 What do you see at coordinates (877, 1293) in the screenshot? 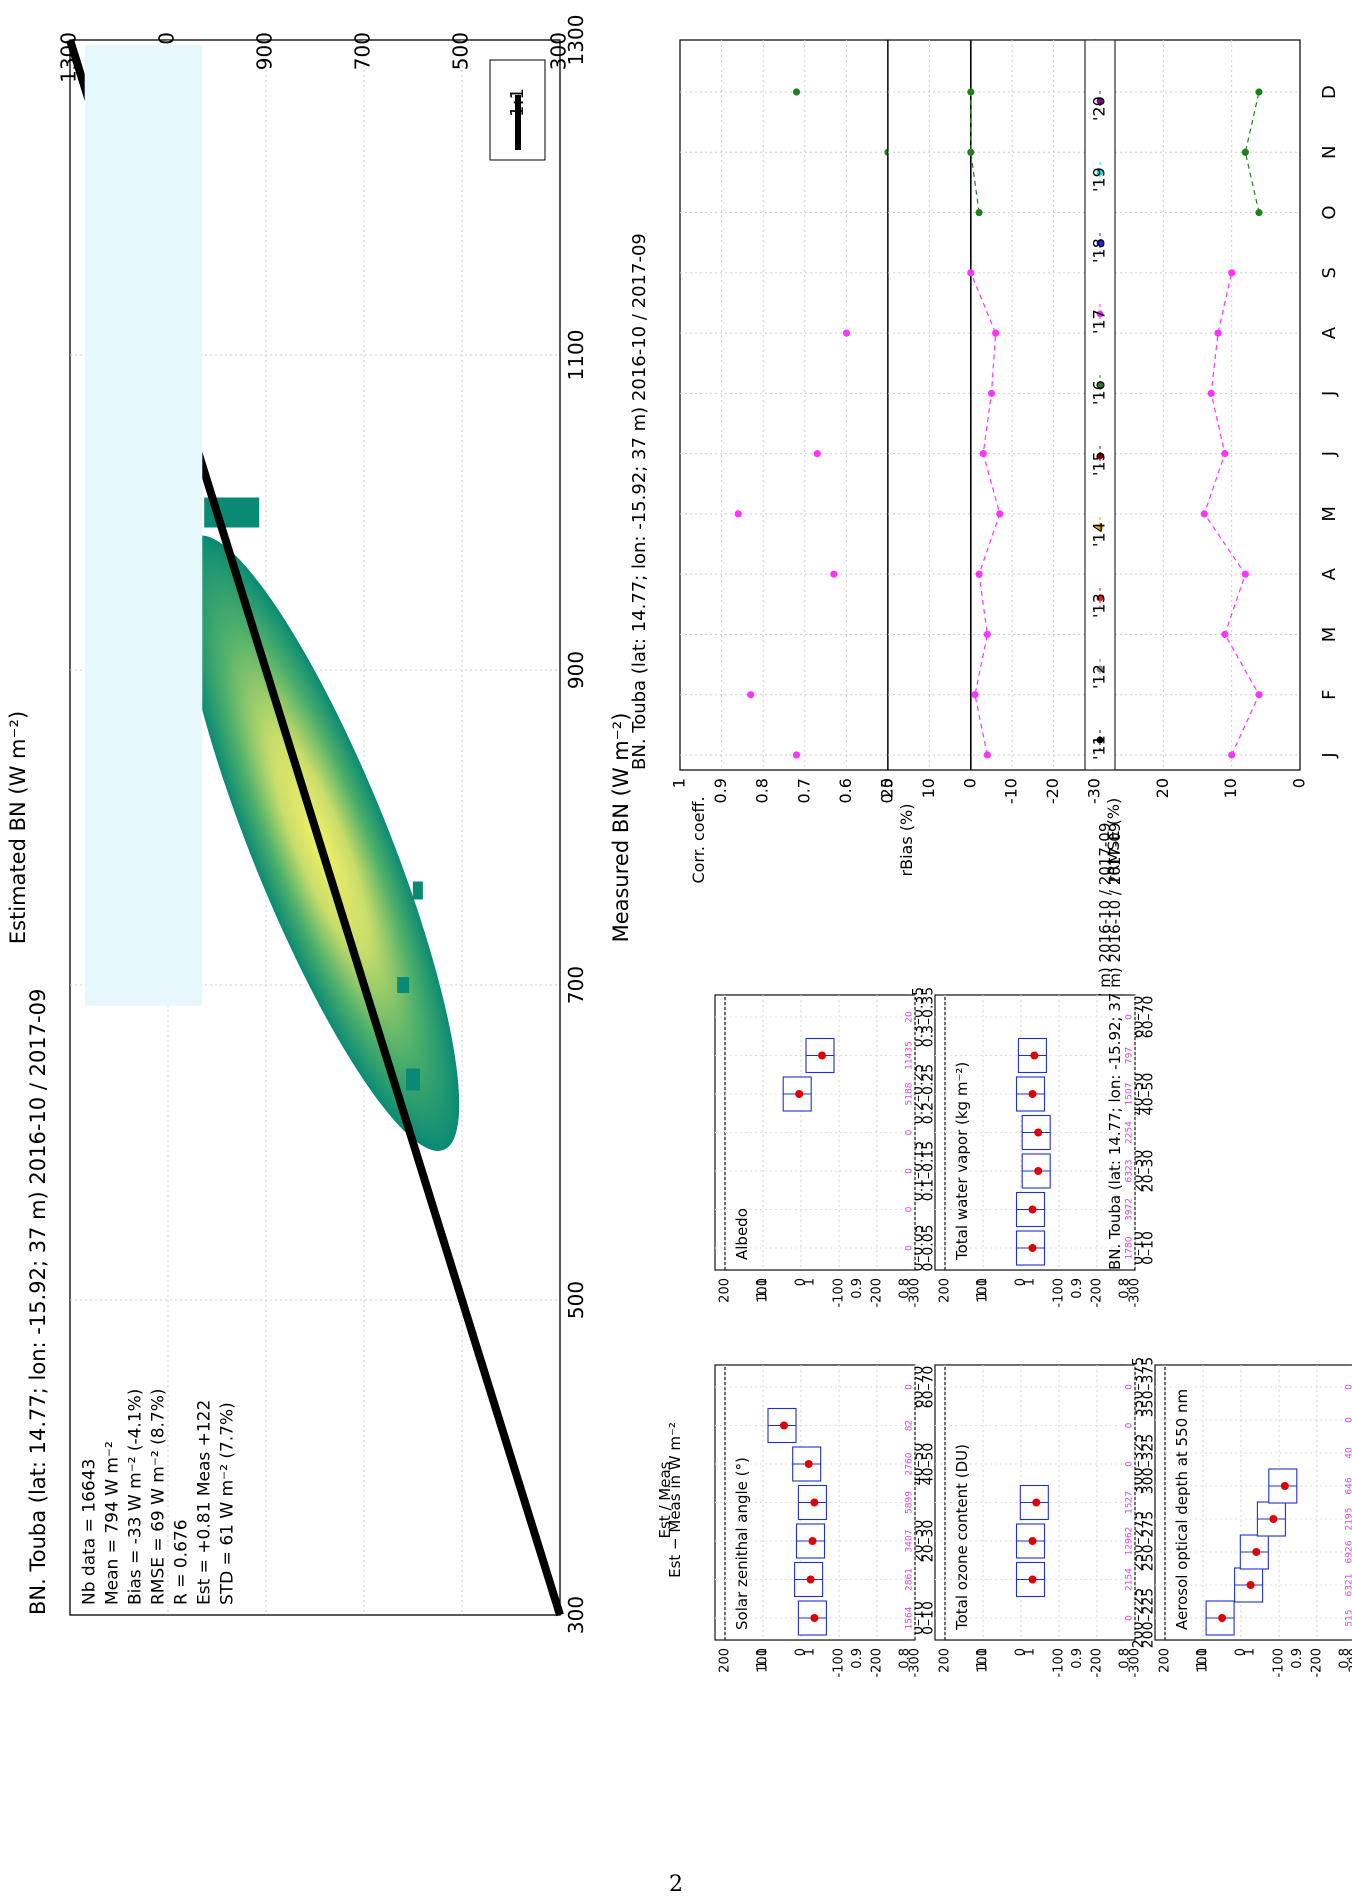
I see `tick-label: -200` at bounding box center [877, 1293].